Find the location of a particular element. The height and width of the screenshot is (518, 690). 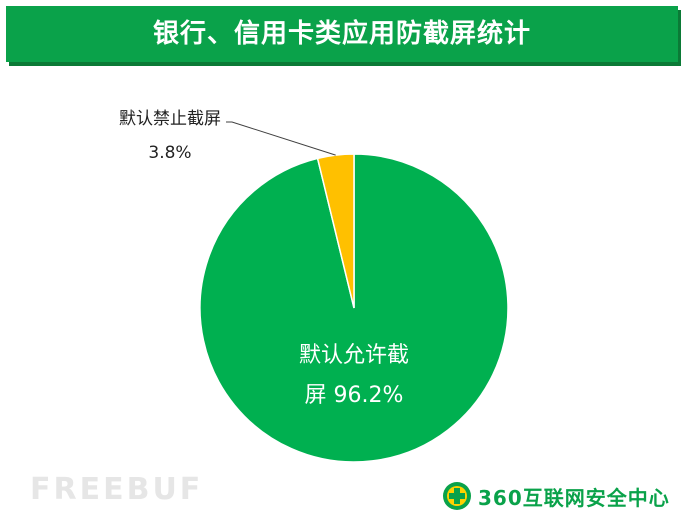

title-banner: 银行、信用卡类应用防截屏统计 is located at coordinates (342, 34).